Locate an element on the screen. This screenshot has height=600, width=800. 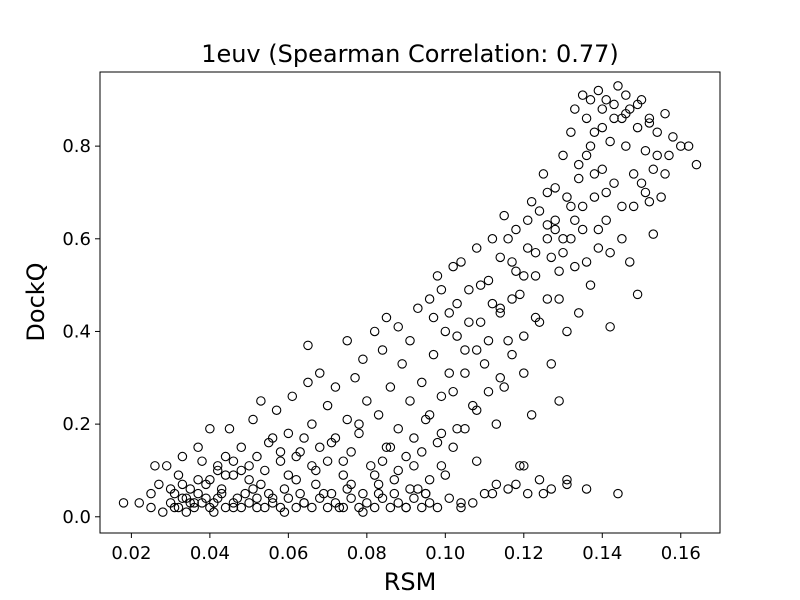
x-tick-label: 0.04 is located at coordinates (210, 553).